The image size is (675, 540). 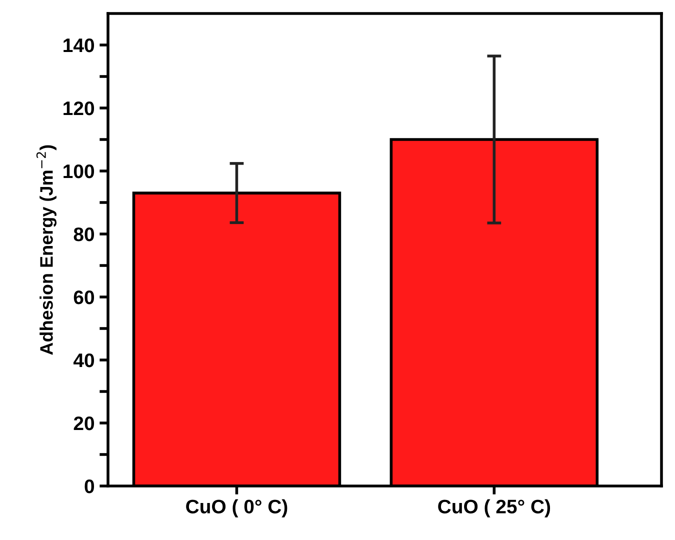 What do you see at coordinates (46, 250) in the screenshot?
I see `y-axis-title: Adhesion Energy (Jm$^{−2}$)` at bounding box center [46, 250].